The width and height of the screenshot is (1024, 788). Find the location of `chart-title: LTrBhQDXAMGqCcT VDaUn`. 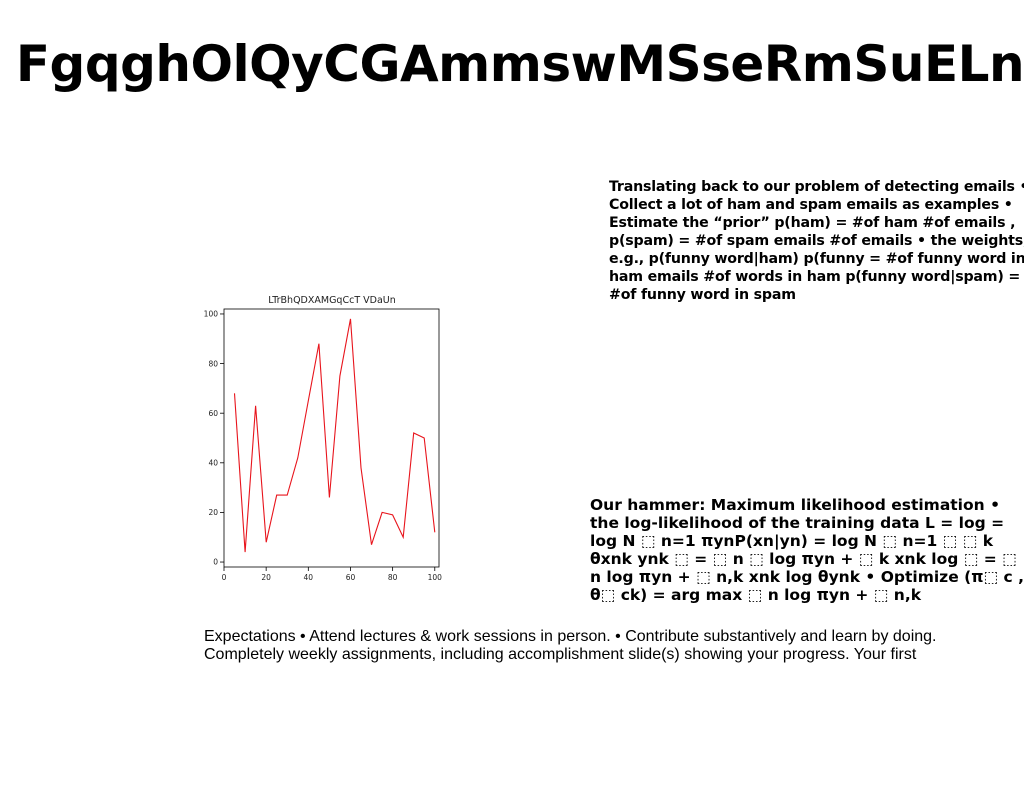

chart-title: LTrBhQDXAMGqCcT VDaUn is located at coordinates (332, 300).